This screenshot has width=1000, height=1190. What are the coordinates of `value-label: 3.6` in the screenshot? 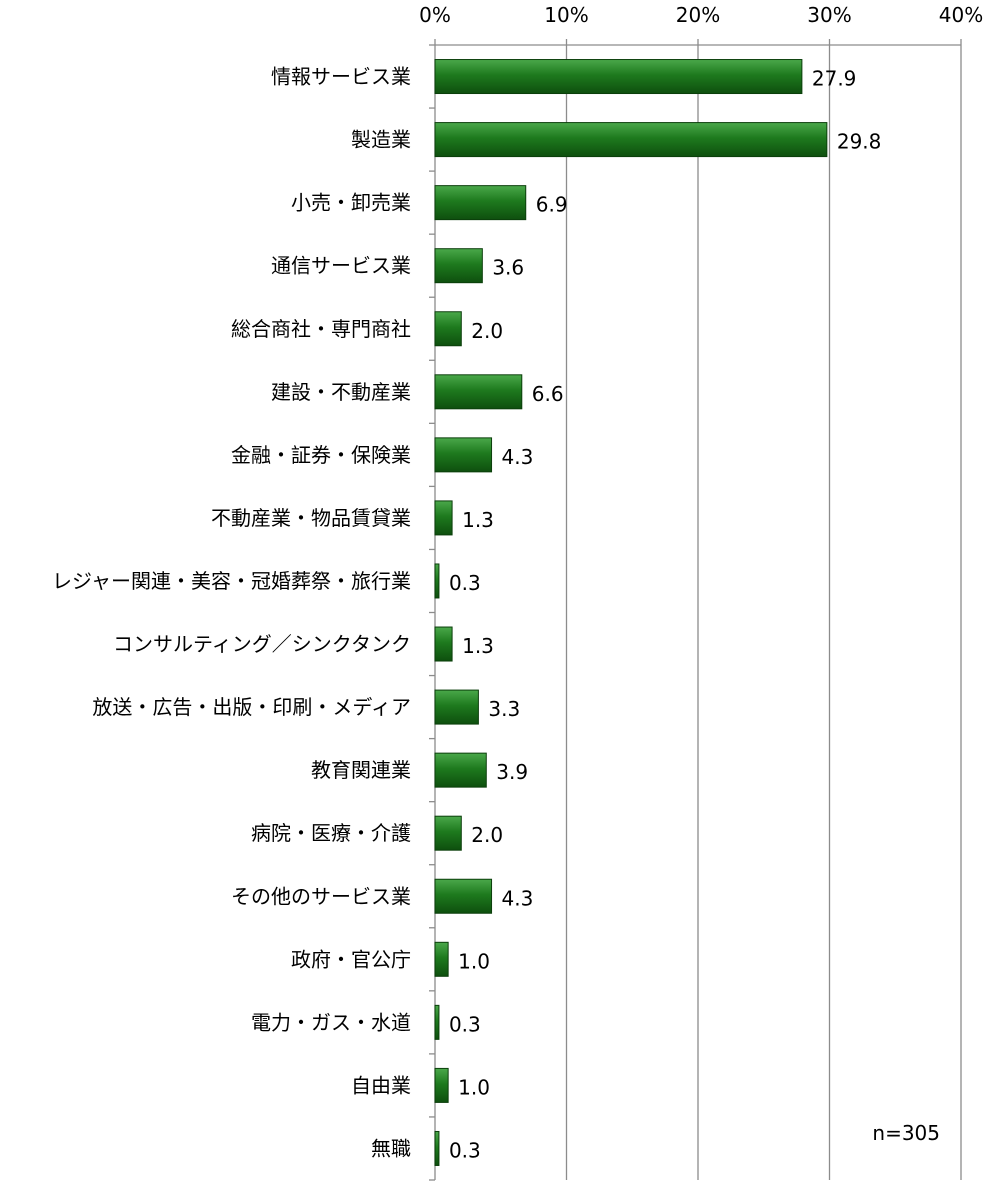 It's located at (508, 268).